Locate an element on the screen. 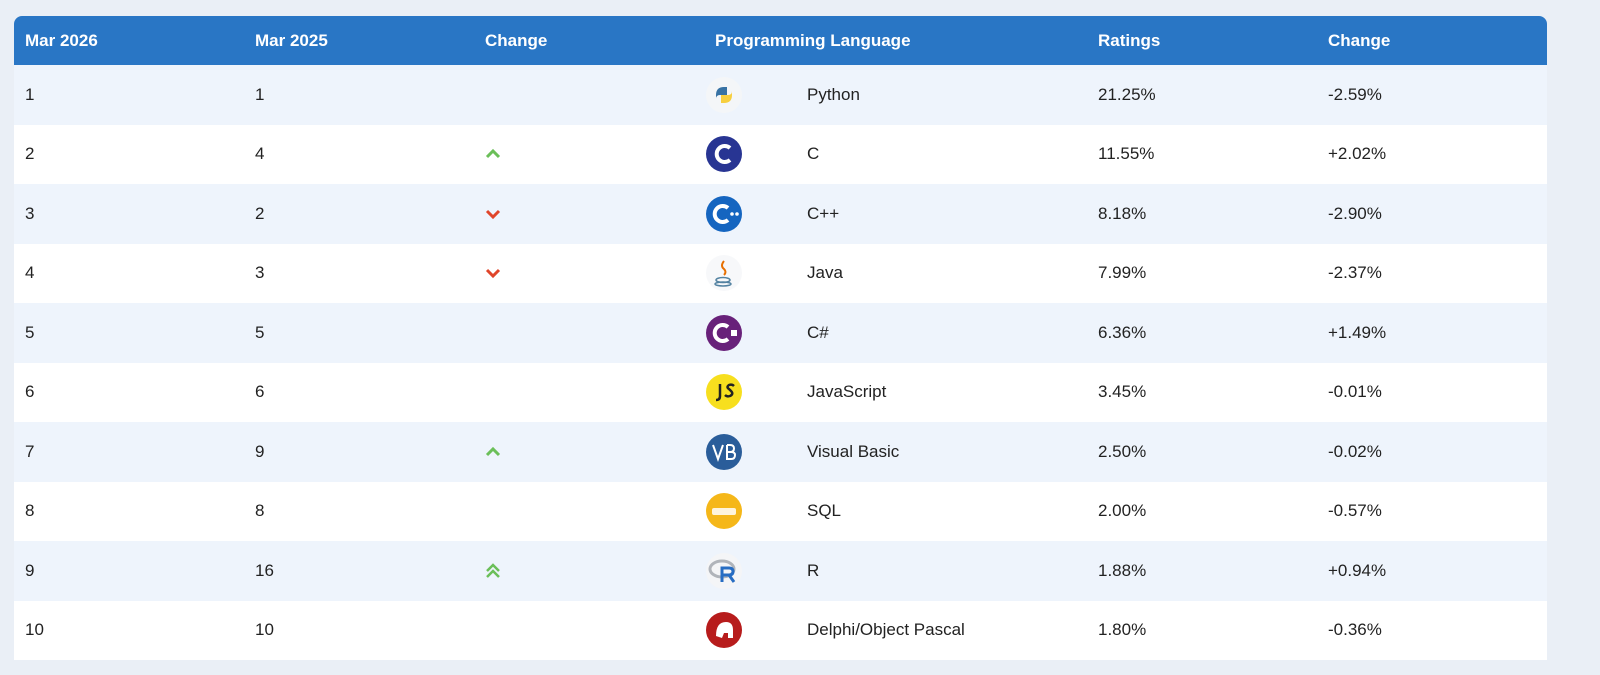  row: 2 4 C 11.55% +2.02% is located at coordinates (780, 154).